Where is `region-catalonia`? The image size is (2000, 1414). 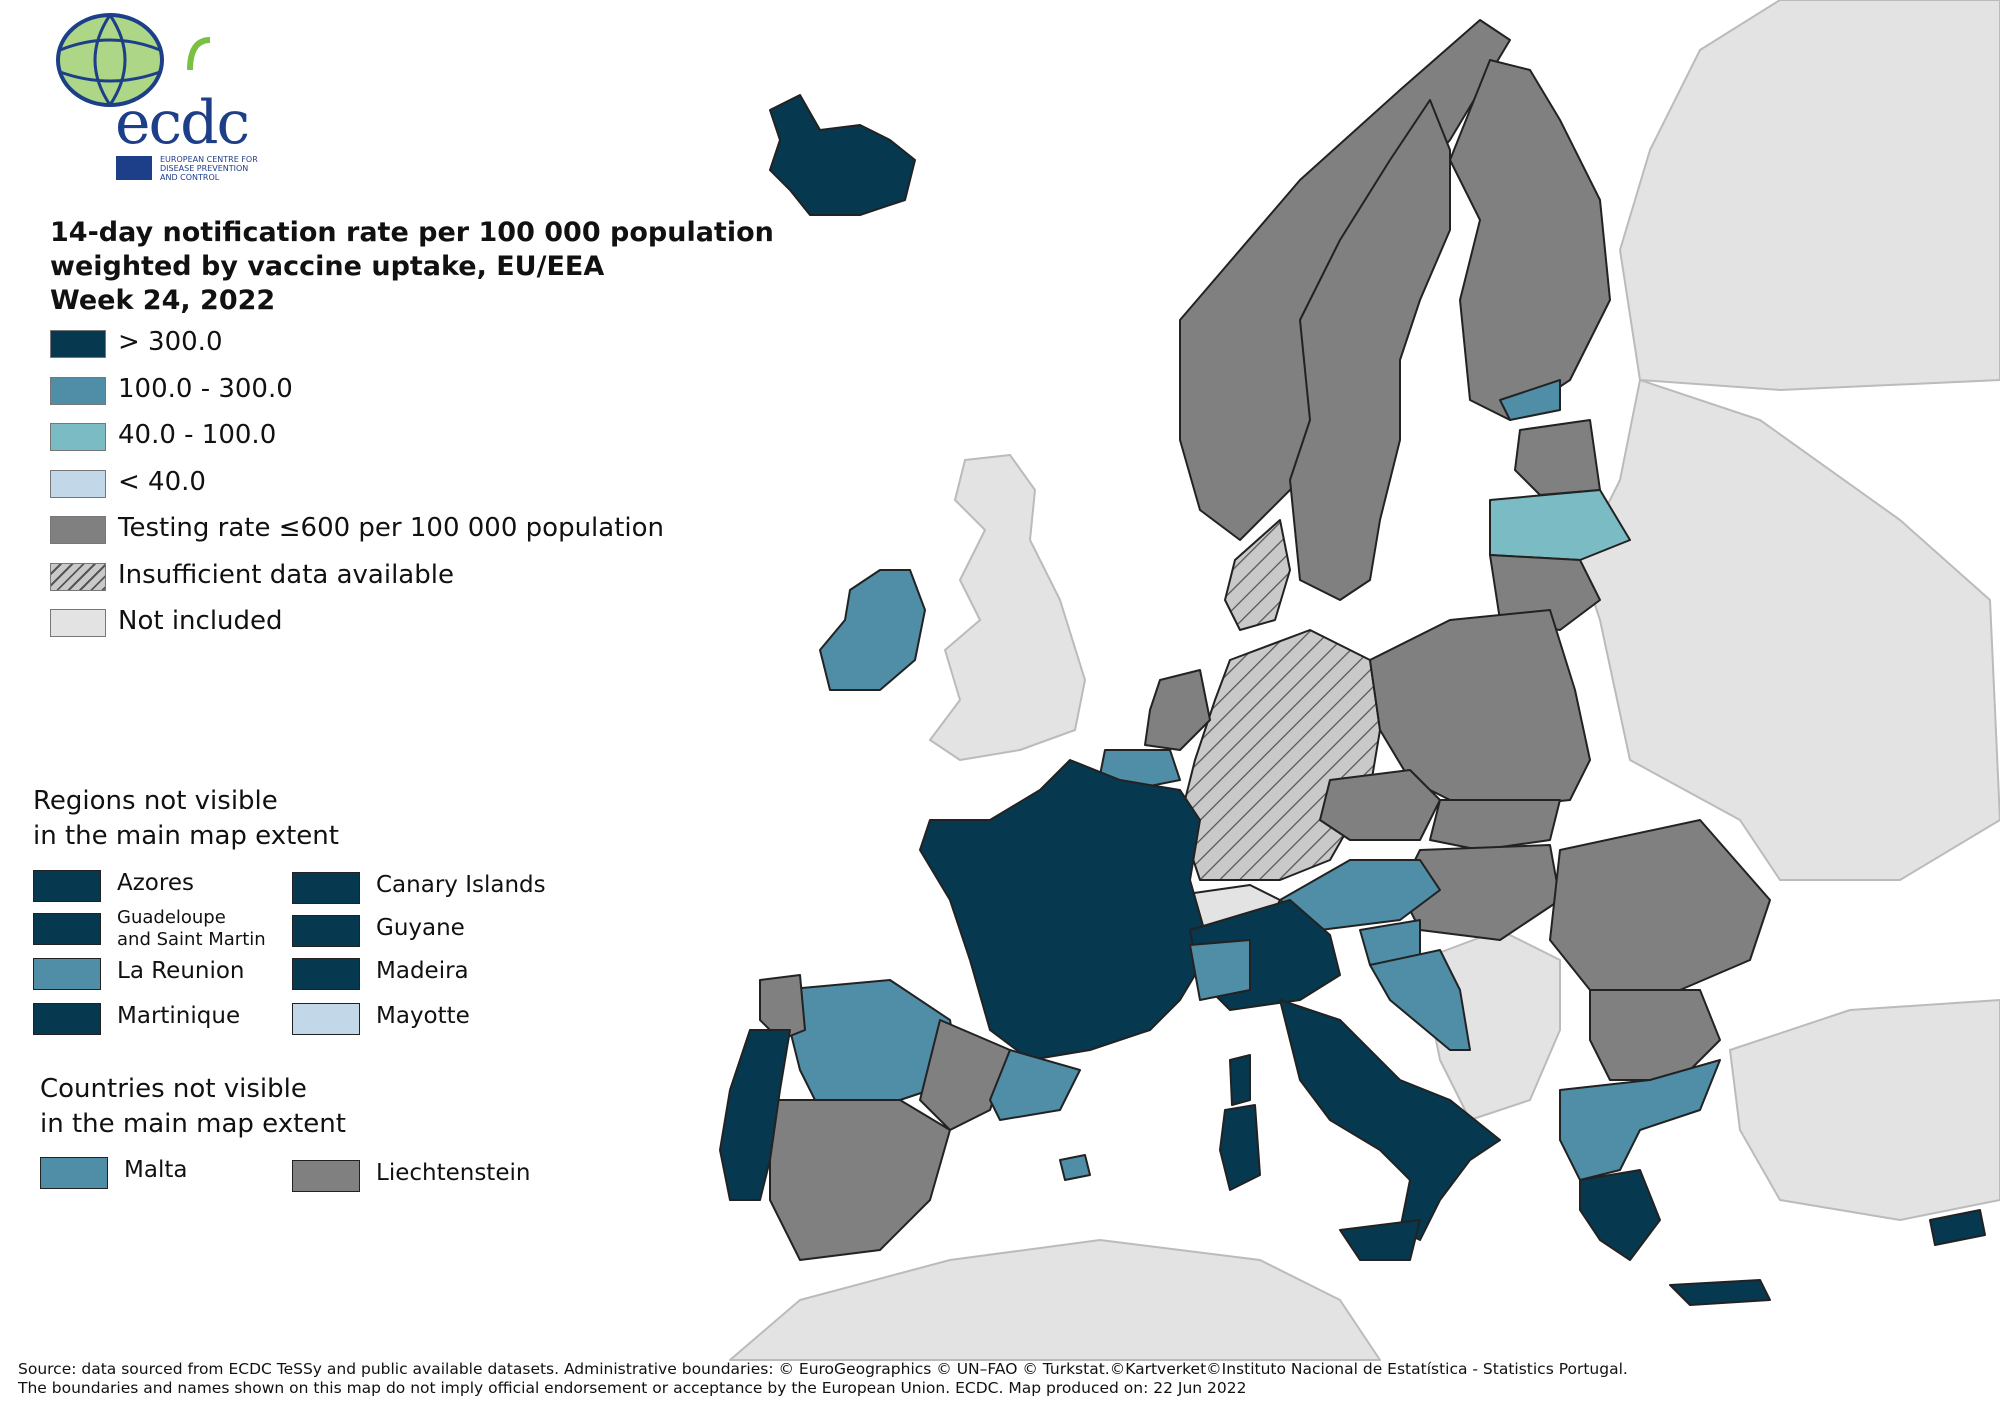
region-catalonia is located at coordinates (1035, 1085).